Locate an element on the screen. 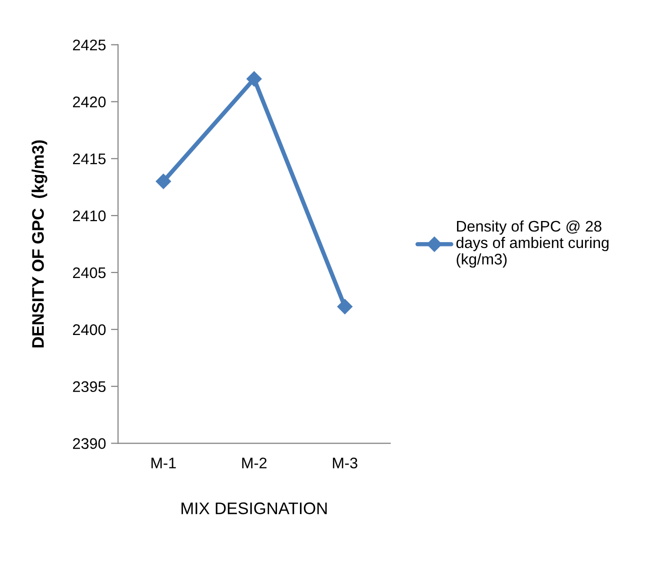  y-tick-label: 2405 is located at coordinates (89, 272).